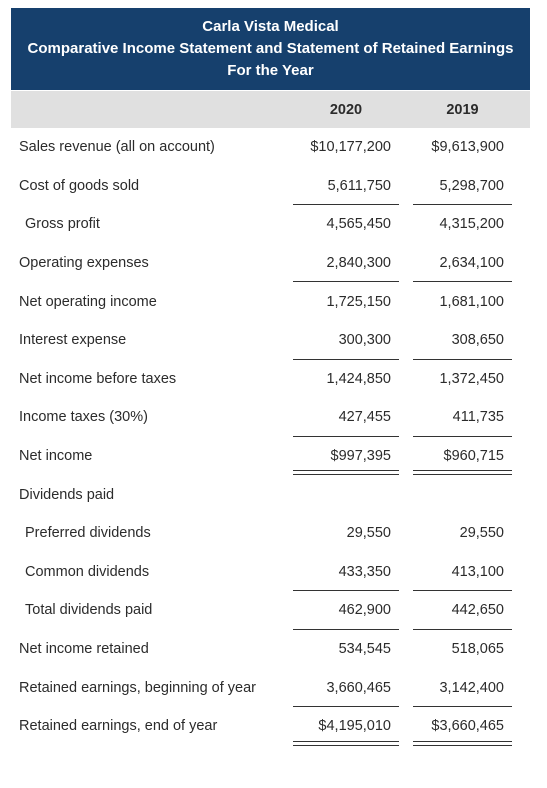 This screenshot has width=547, height=788. What do you see at coordinates (73, 340) in the screenshot?
I see `row-label: Interest expense` at bounding box center [73, 340].